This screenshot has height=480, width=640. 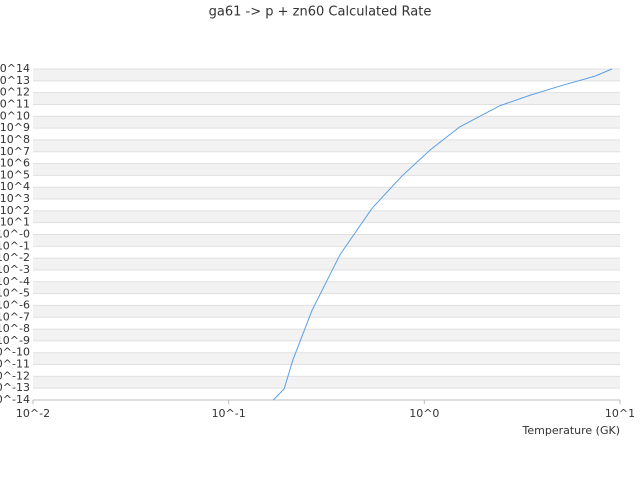 I want to click on y-tick-label: 10^-14, so click(x=15, y=399).